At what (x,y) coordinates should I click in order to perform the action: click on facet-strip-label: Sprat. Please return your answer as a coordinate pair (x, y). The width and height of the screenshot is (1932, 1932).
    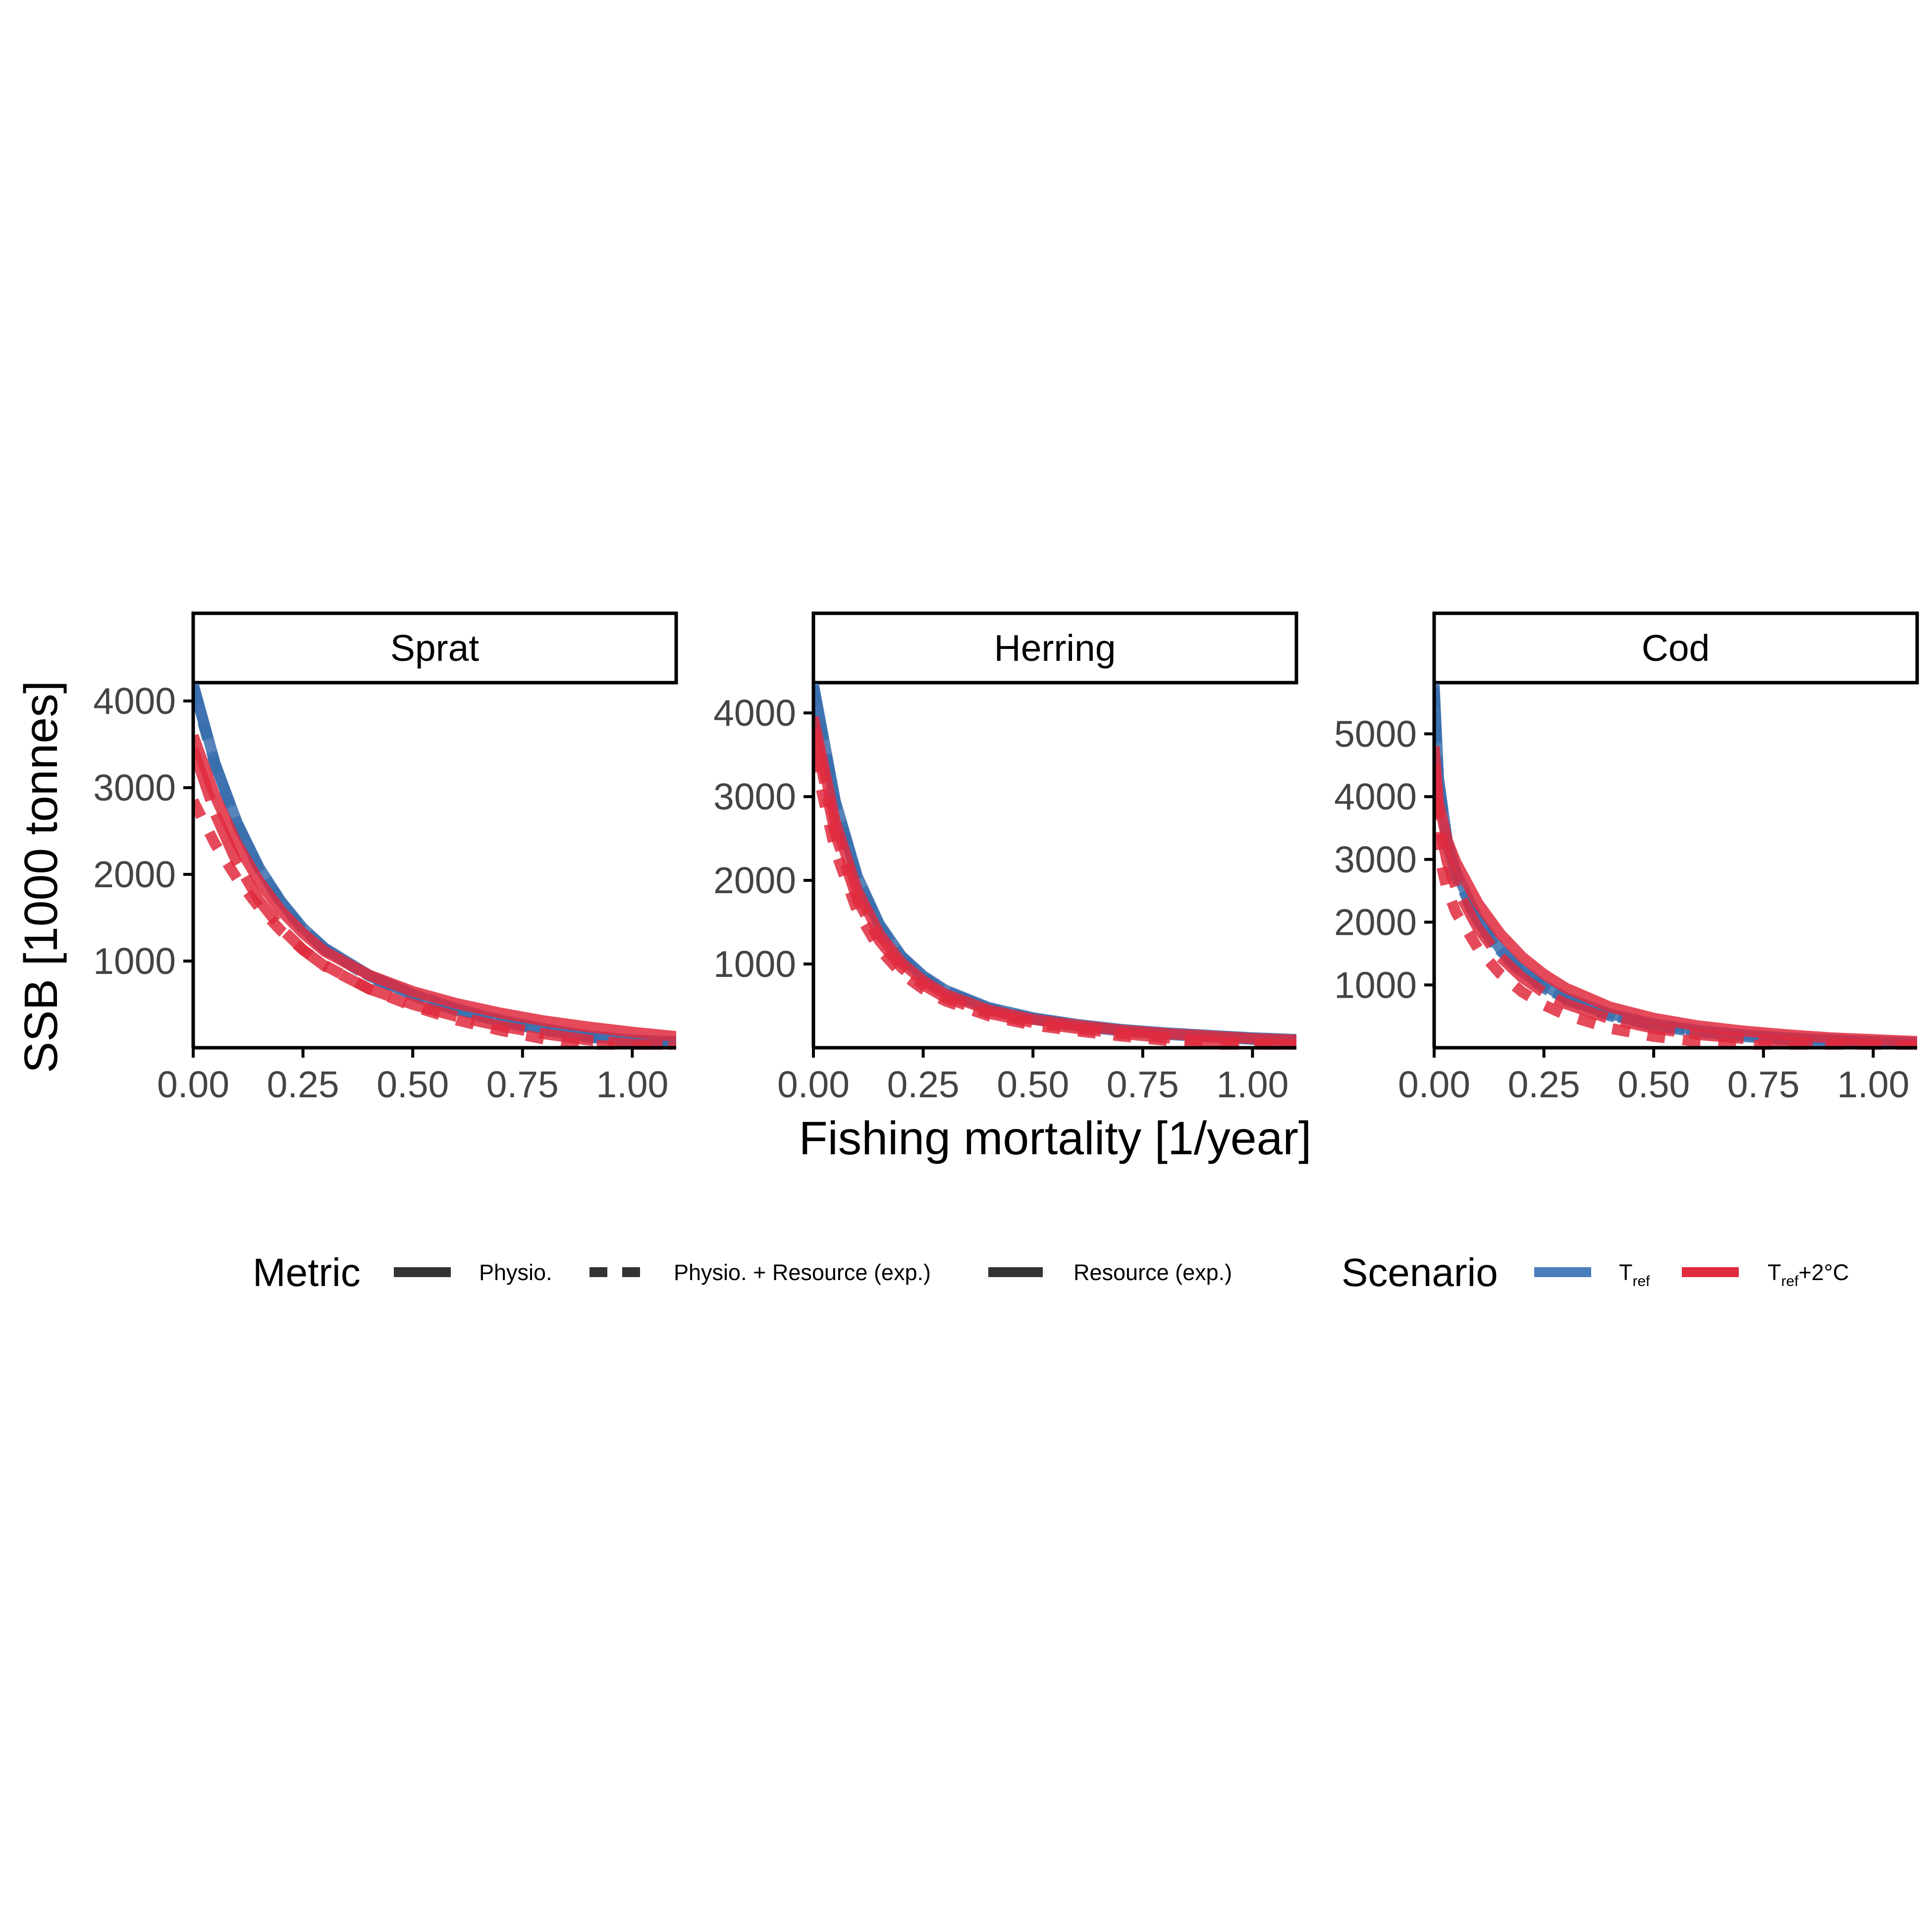
    Looking at the image, I should click on (434, 648).